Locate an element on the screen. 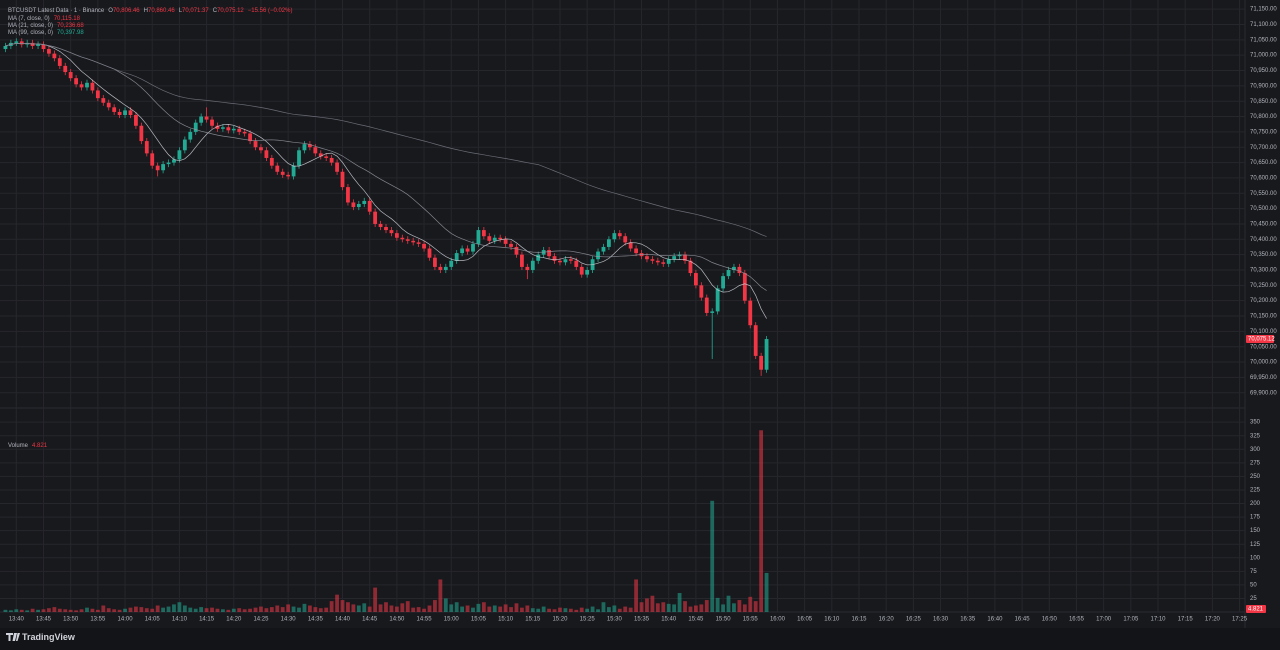 Image resolution: width=1280 pixels, height=650 pixels. x-tick-label: 16:35 is located at coordinates (968, 620).